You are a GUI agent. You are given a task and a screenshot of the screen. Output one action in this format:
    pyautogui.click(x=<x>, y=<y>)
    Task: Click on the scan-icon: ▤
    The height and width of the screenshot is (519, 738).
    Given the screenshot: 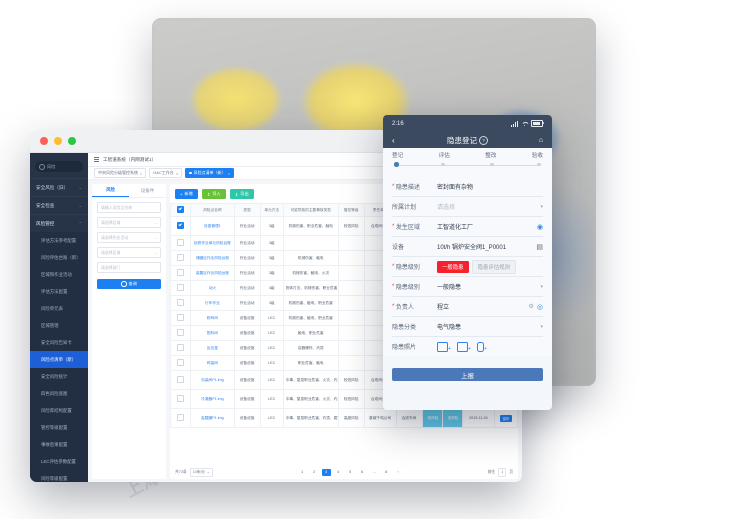 What is the action you would take?
    pyautogui.click(x=539, y=247)
    